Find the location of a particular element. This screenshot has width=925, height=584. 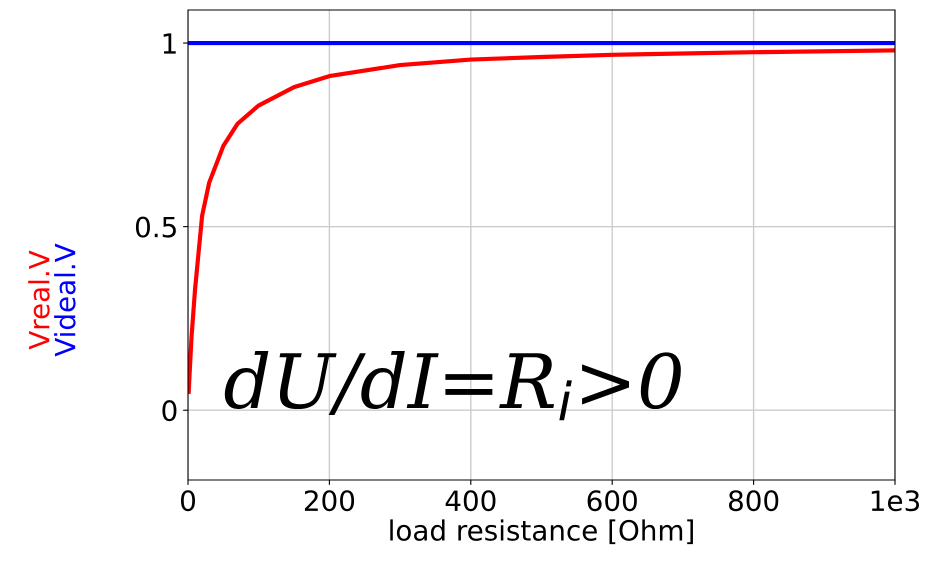

x-tick-label: 200 is located at coordinates (329, 501).